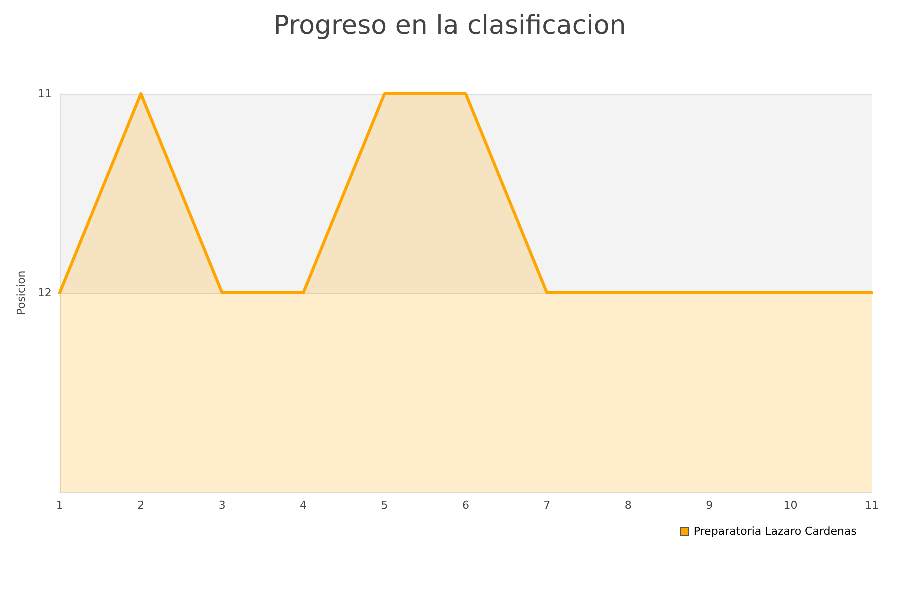 This screenshot has height=600, width=900. What do you see at coordinates (466, 505) in the screenshot?
I see `x-tick-label: 6` at bounding box center [466, 505].